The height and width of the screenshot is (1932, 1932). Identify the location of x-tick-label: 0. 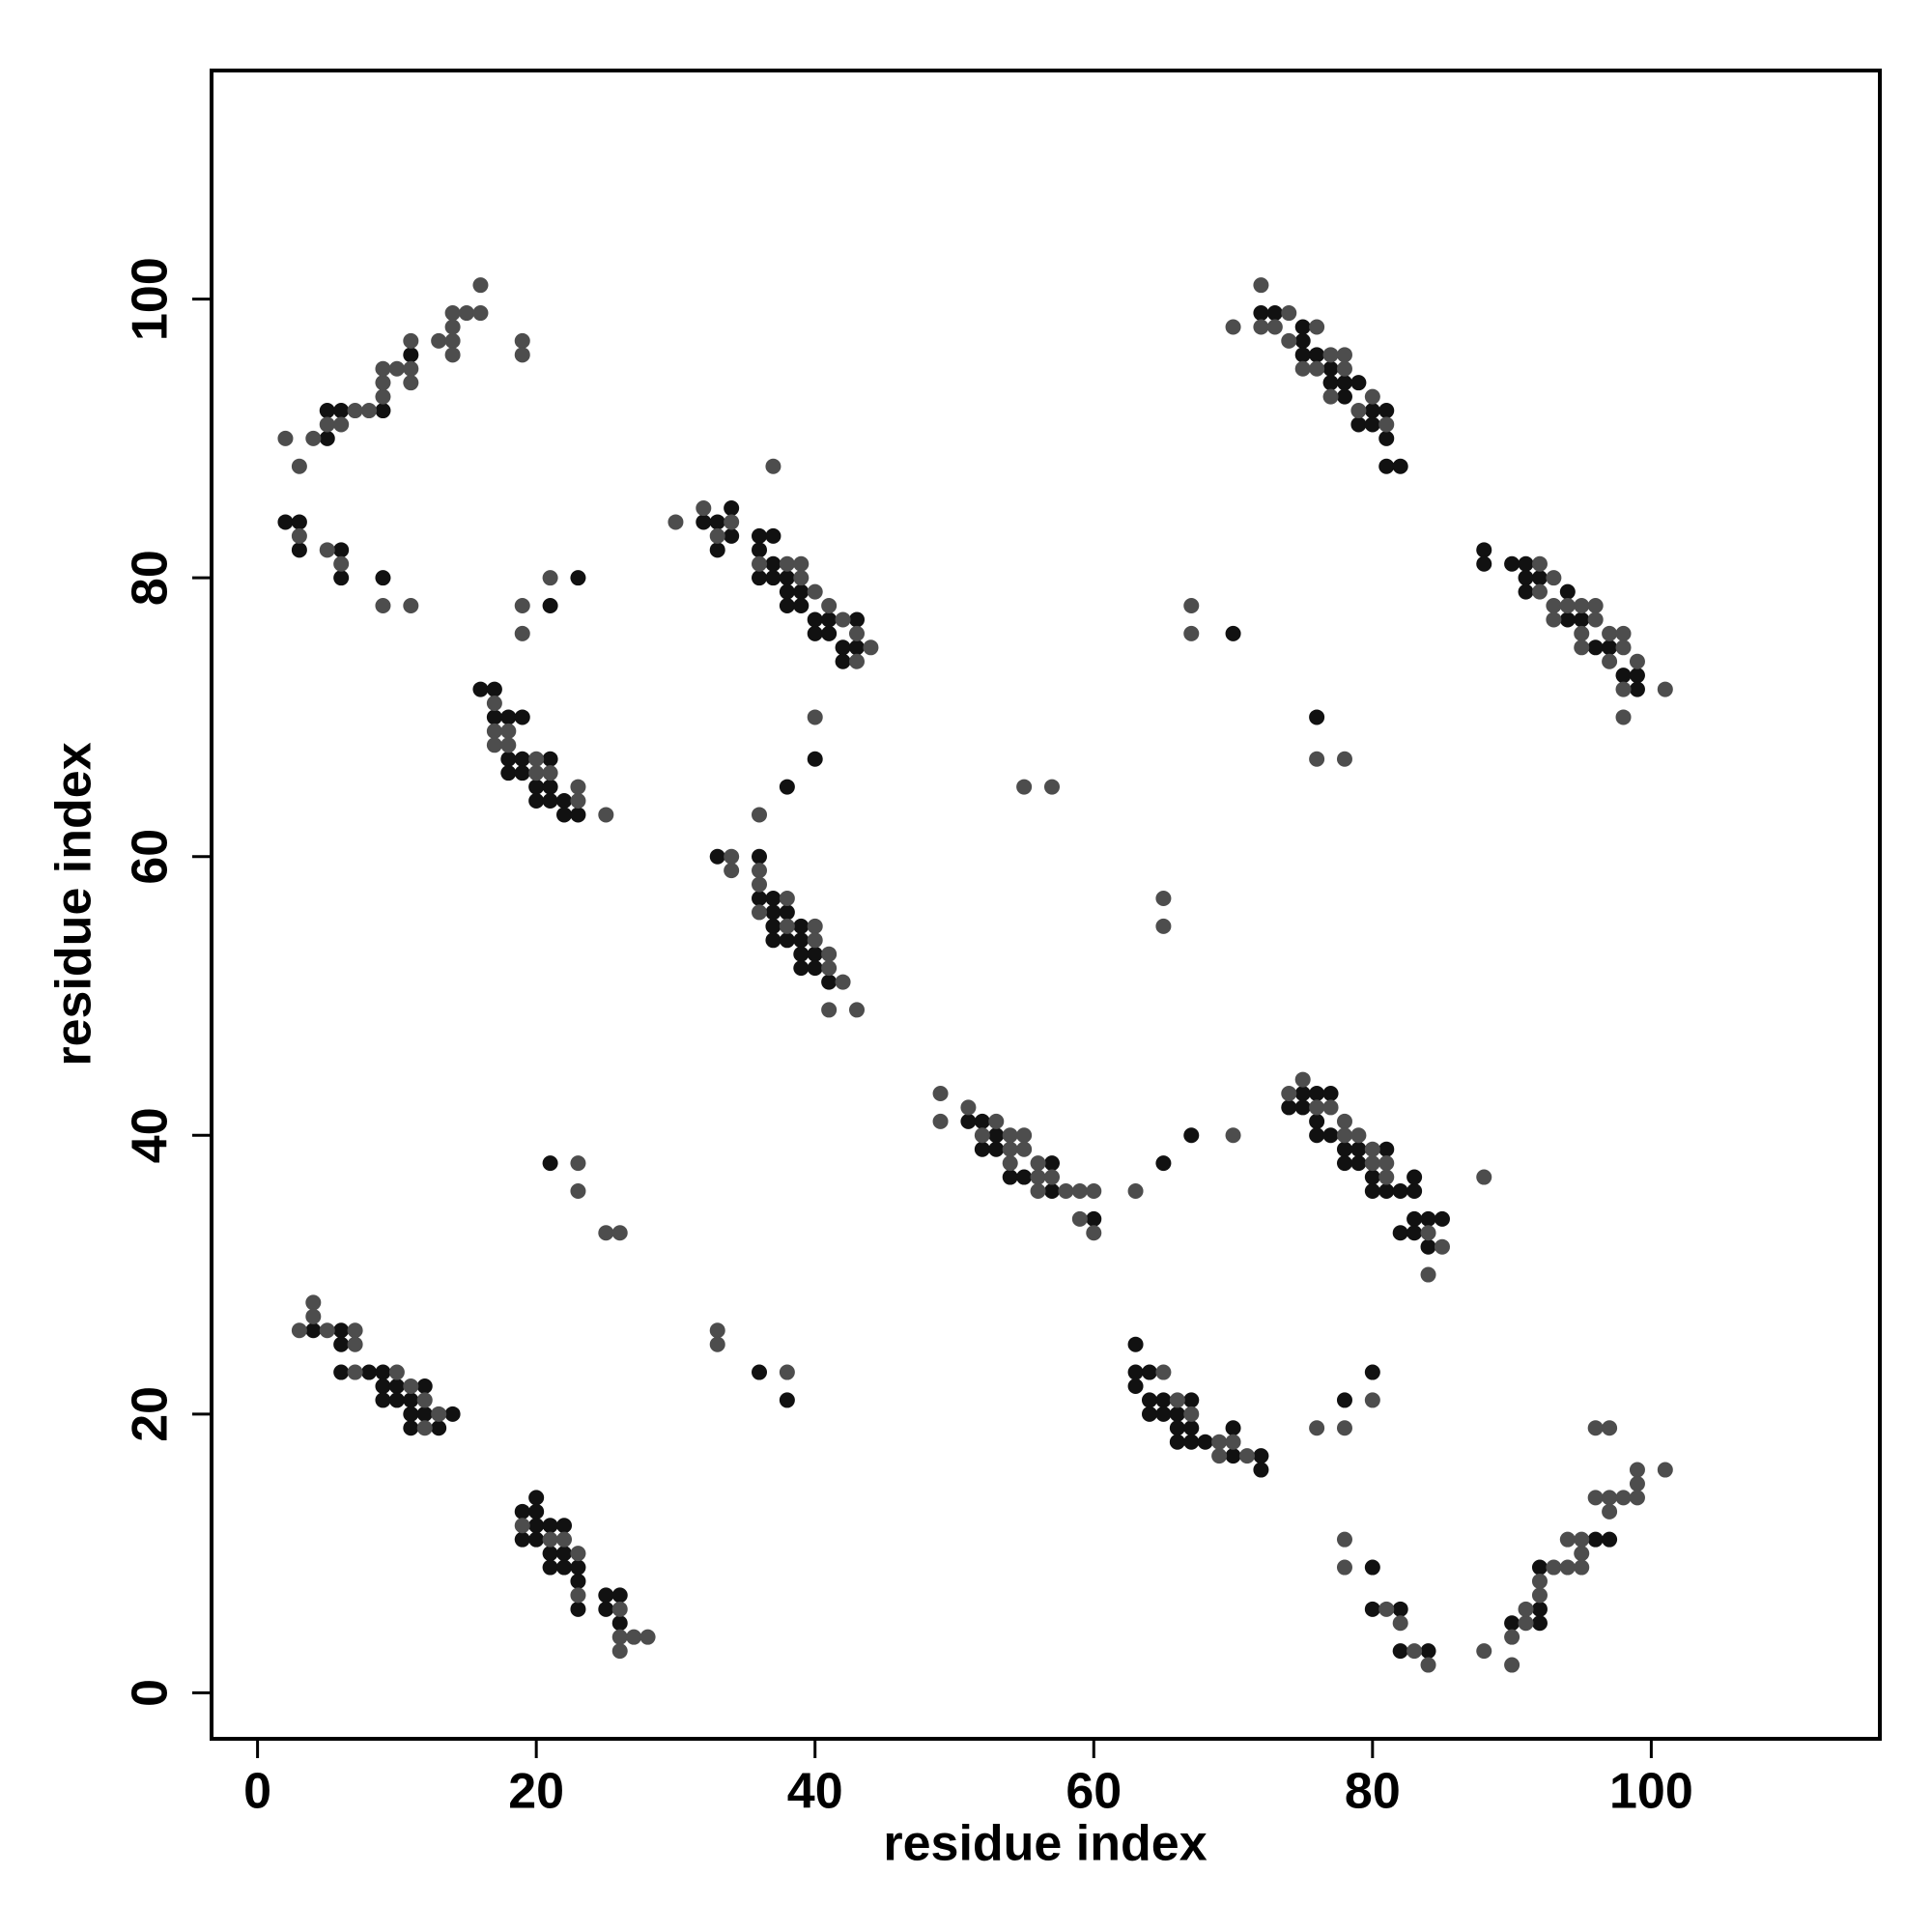
(257, 1792).